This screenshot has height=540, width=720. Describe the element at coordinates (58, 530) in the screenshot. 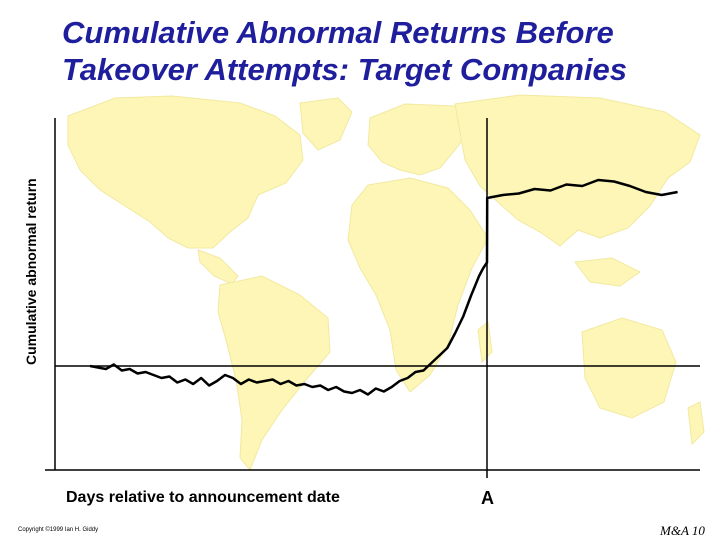

I see `copyright-text: Copyright ©1999 Ian H. Giddy` at that location.